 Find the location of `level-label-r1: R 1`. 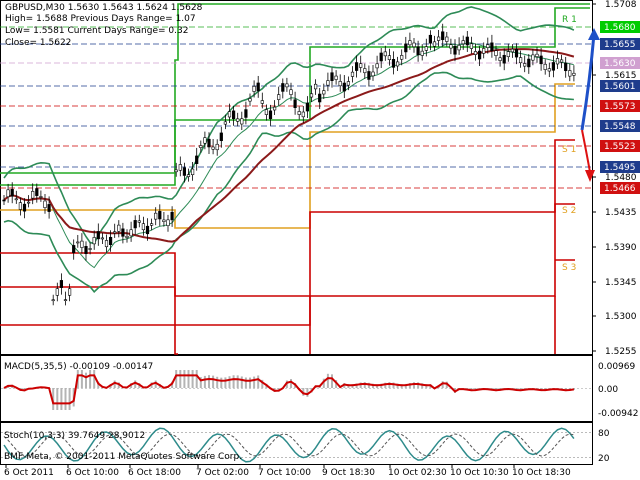

level-label-r1: R 1 is located at coordinates (569, 20).